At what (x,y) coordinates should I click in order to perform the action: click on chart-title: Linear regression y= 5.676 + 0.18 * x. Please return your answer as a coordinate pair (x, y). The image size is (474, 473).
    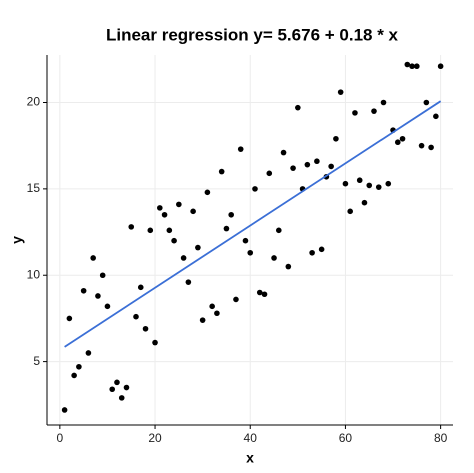
    Looking at the image, I should click on (252, 34).